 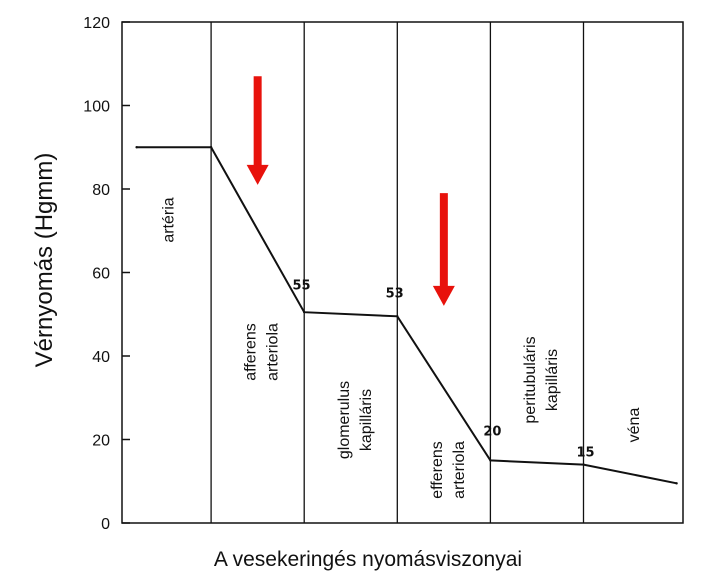 What do you see at coordinates (101, 274) in the screenshot?
I see `y-tick-label: 60` at bounding box center [101, 274].